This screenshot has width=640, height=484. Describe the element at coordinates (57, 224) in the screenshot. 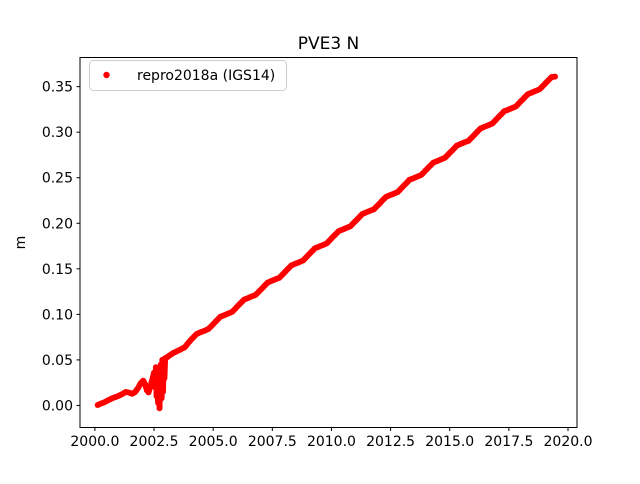

I see `y-tick-label: 0.20` at that location.